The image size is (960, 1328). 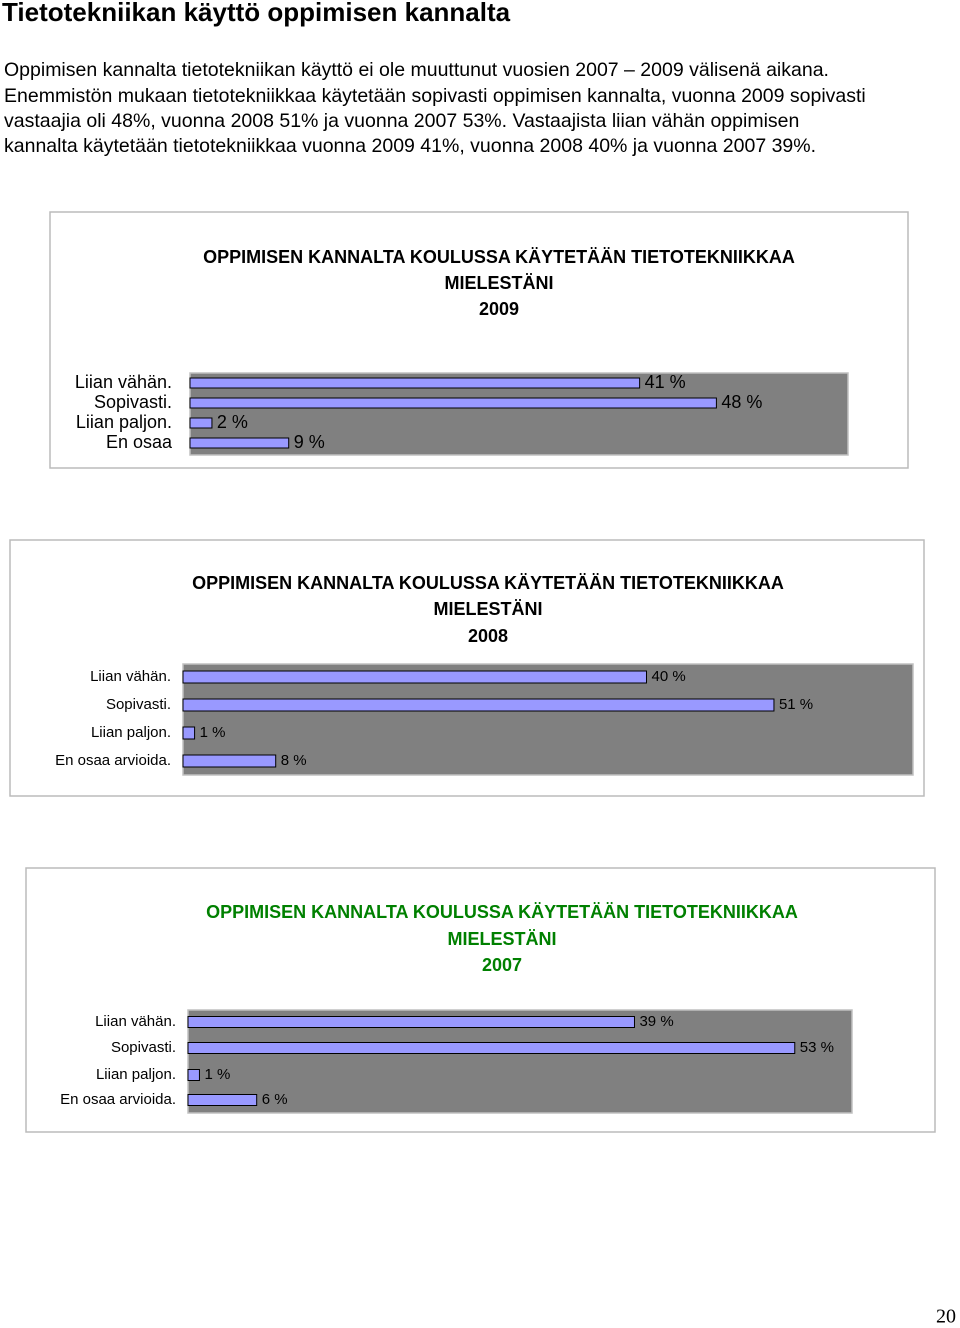 I want to click on page-number: 20, so click(x=946, y=1317).